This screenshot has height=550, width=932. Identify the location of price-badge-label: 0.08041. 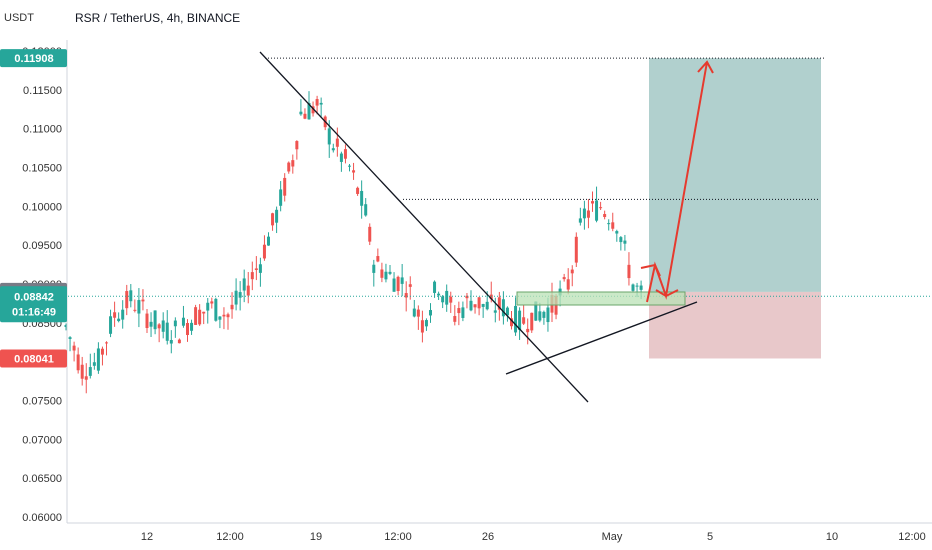
(34, 359).